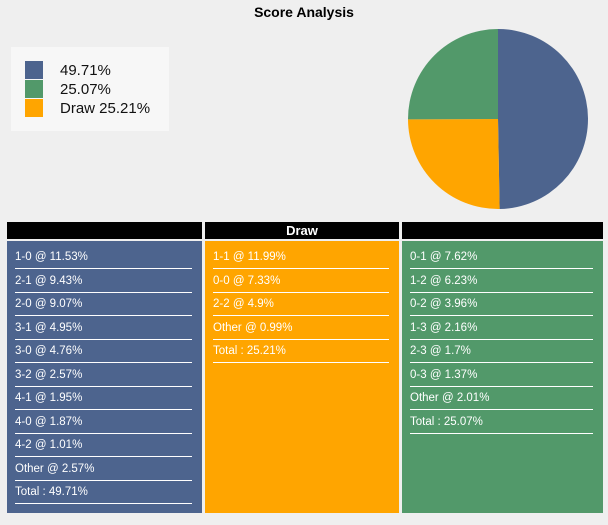 This screenshot has width=608, height=525. I want to click on legend-label-draw: Draw 25.21%, so click(105, 108).